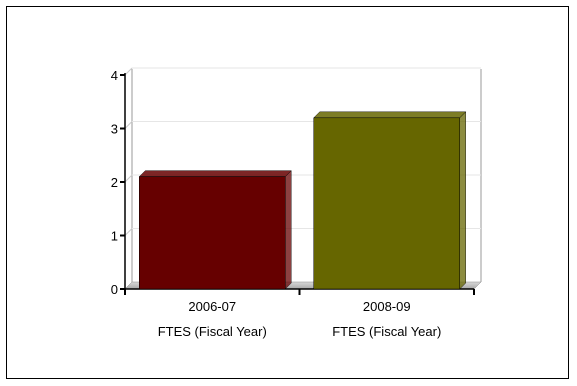 The image size is (577, 386). Describe the element at coordinates (114, 129) in the screenshot. I see `y-tick-label: 3` at that location.